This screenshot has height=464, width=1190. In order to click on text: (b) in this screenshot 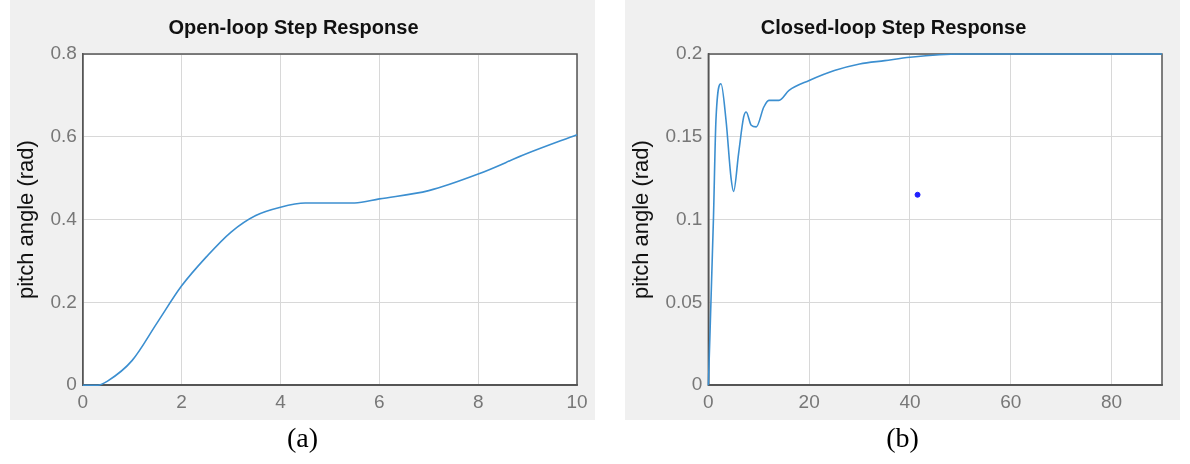, I will do `click(902, 438)`.